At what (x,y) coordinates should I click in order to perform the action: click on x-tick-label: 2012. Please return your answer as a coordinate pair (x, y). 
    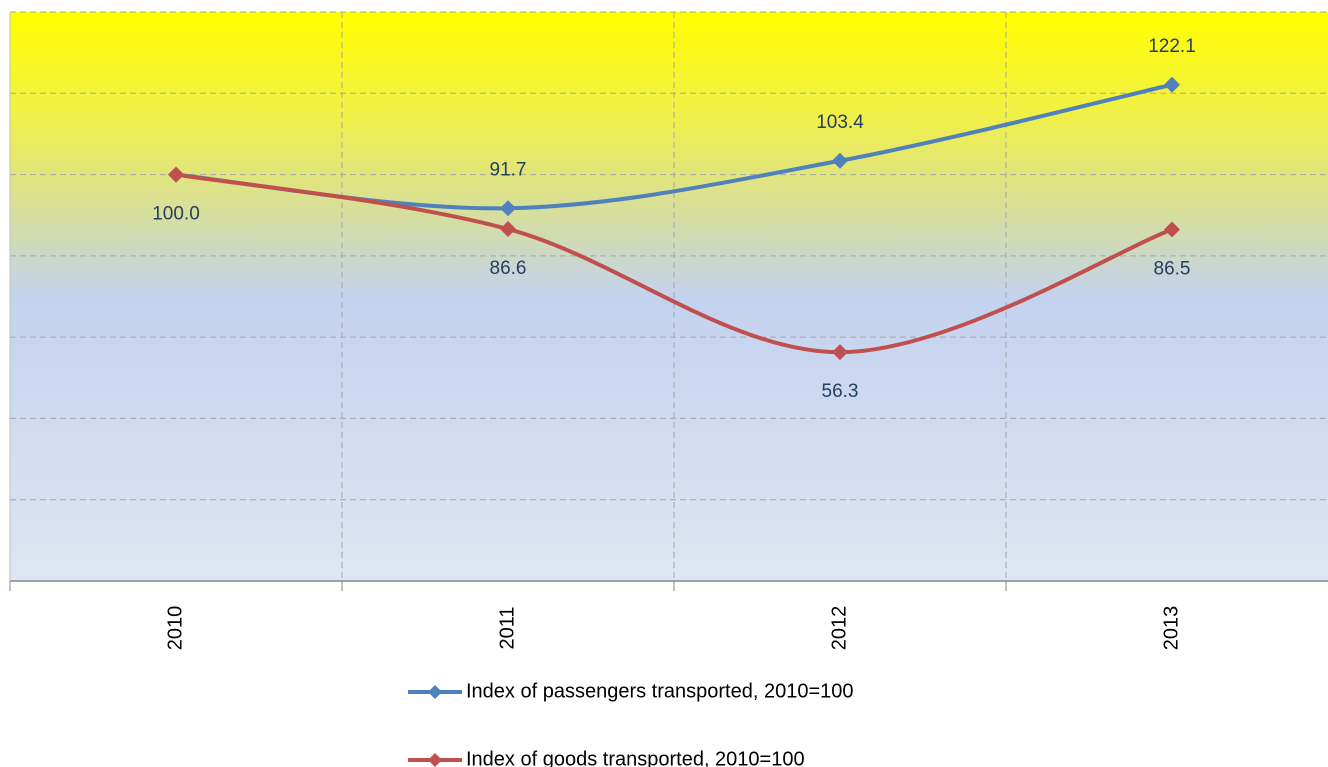
    Looking at the image, I should click on (839, 628).